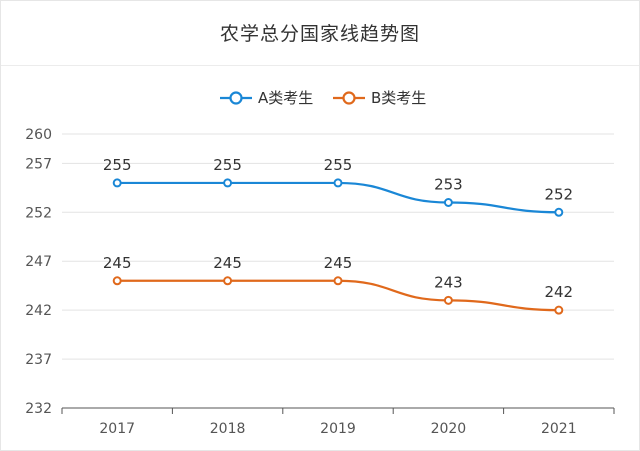  I want to click on chart-title: 农学总分国家线趋势图, so click(319, 34).